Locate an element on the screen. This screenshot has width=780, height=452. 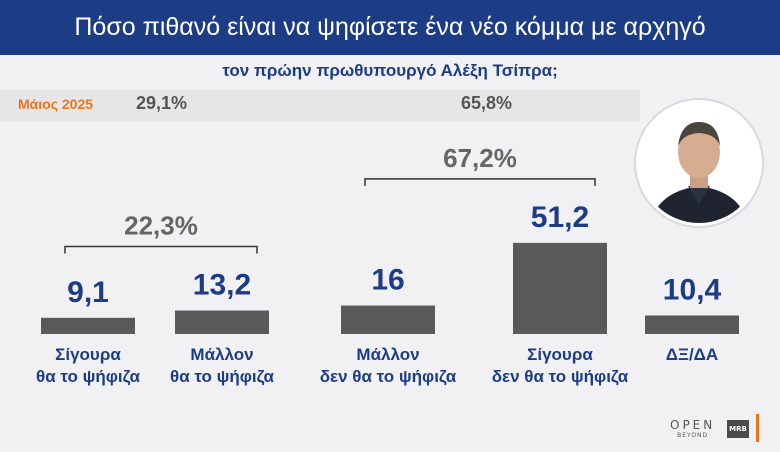
previous-period-label: Μάιος 2025 is located at coordinates (56, 104).